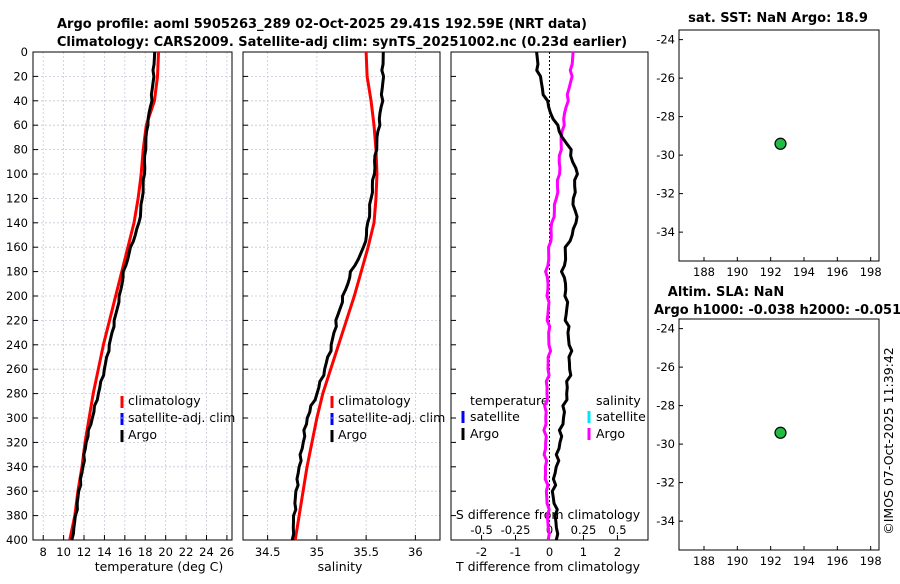 The width and height of the screenshot is (900, 584). I want to click on y-tick-label: 400, so click(17, 540).